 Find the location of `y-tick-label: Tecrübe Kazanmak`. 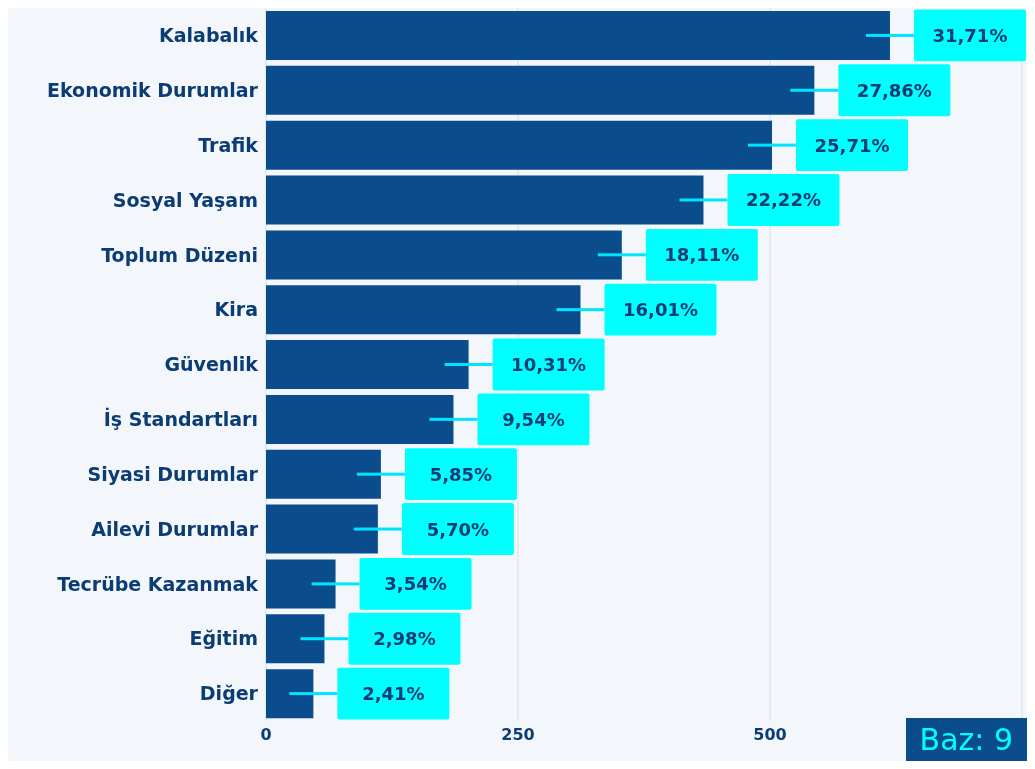

y-tick-label: Tecrübe Kazanmak is located at coordinates (158, 583).